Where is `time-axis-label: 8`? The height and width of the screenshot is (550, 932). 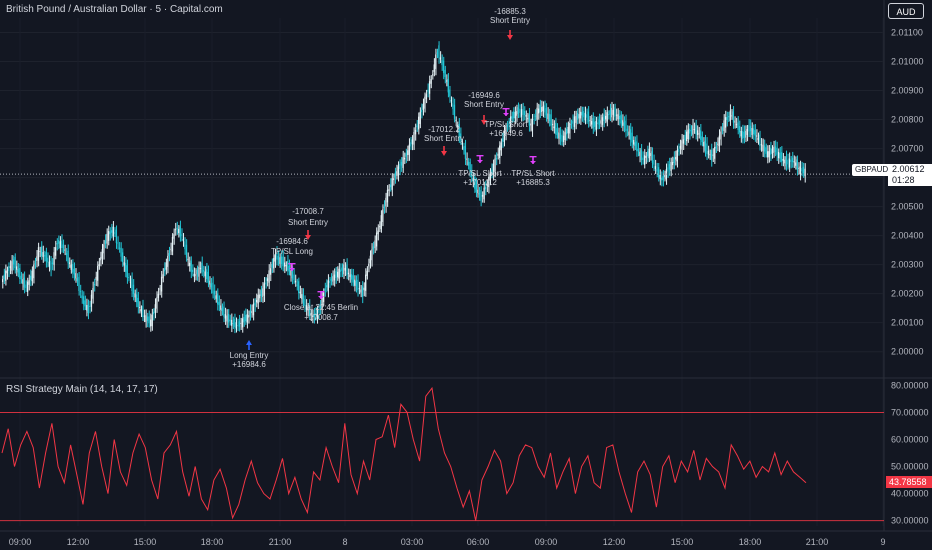
time-axis-label: 8 is located at coordinates (344, 542).